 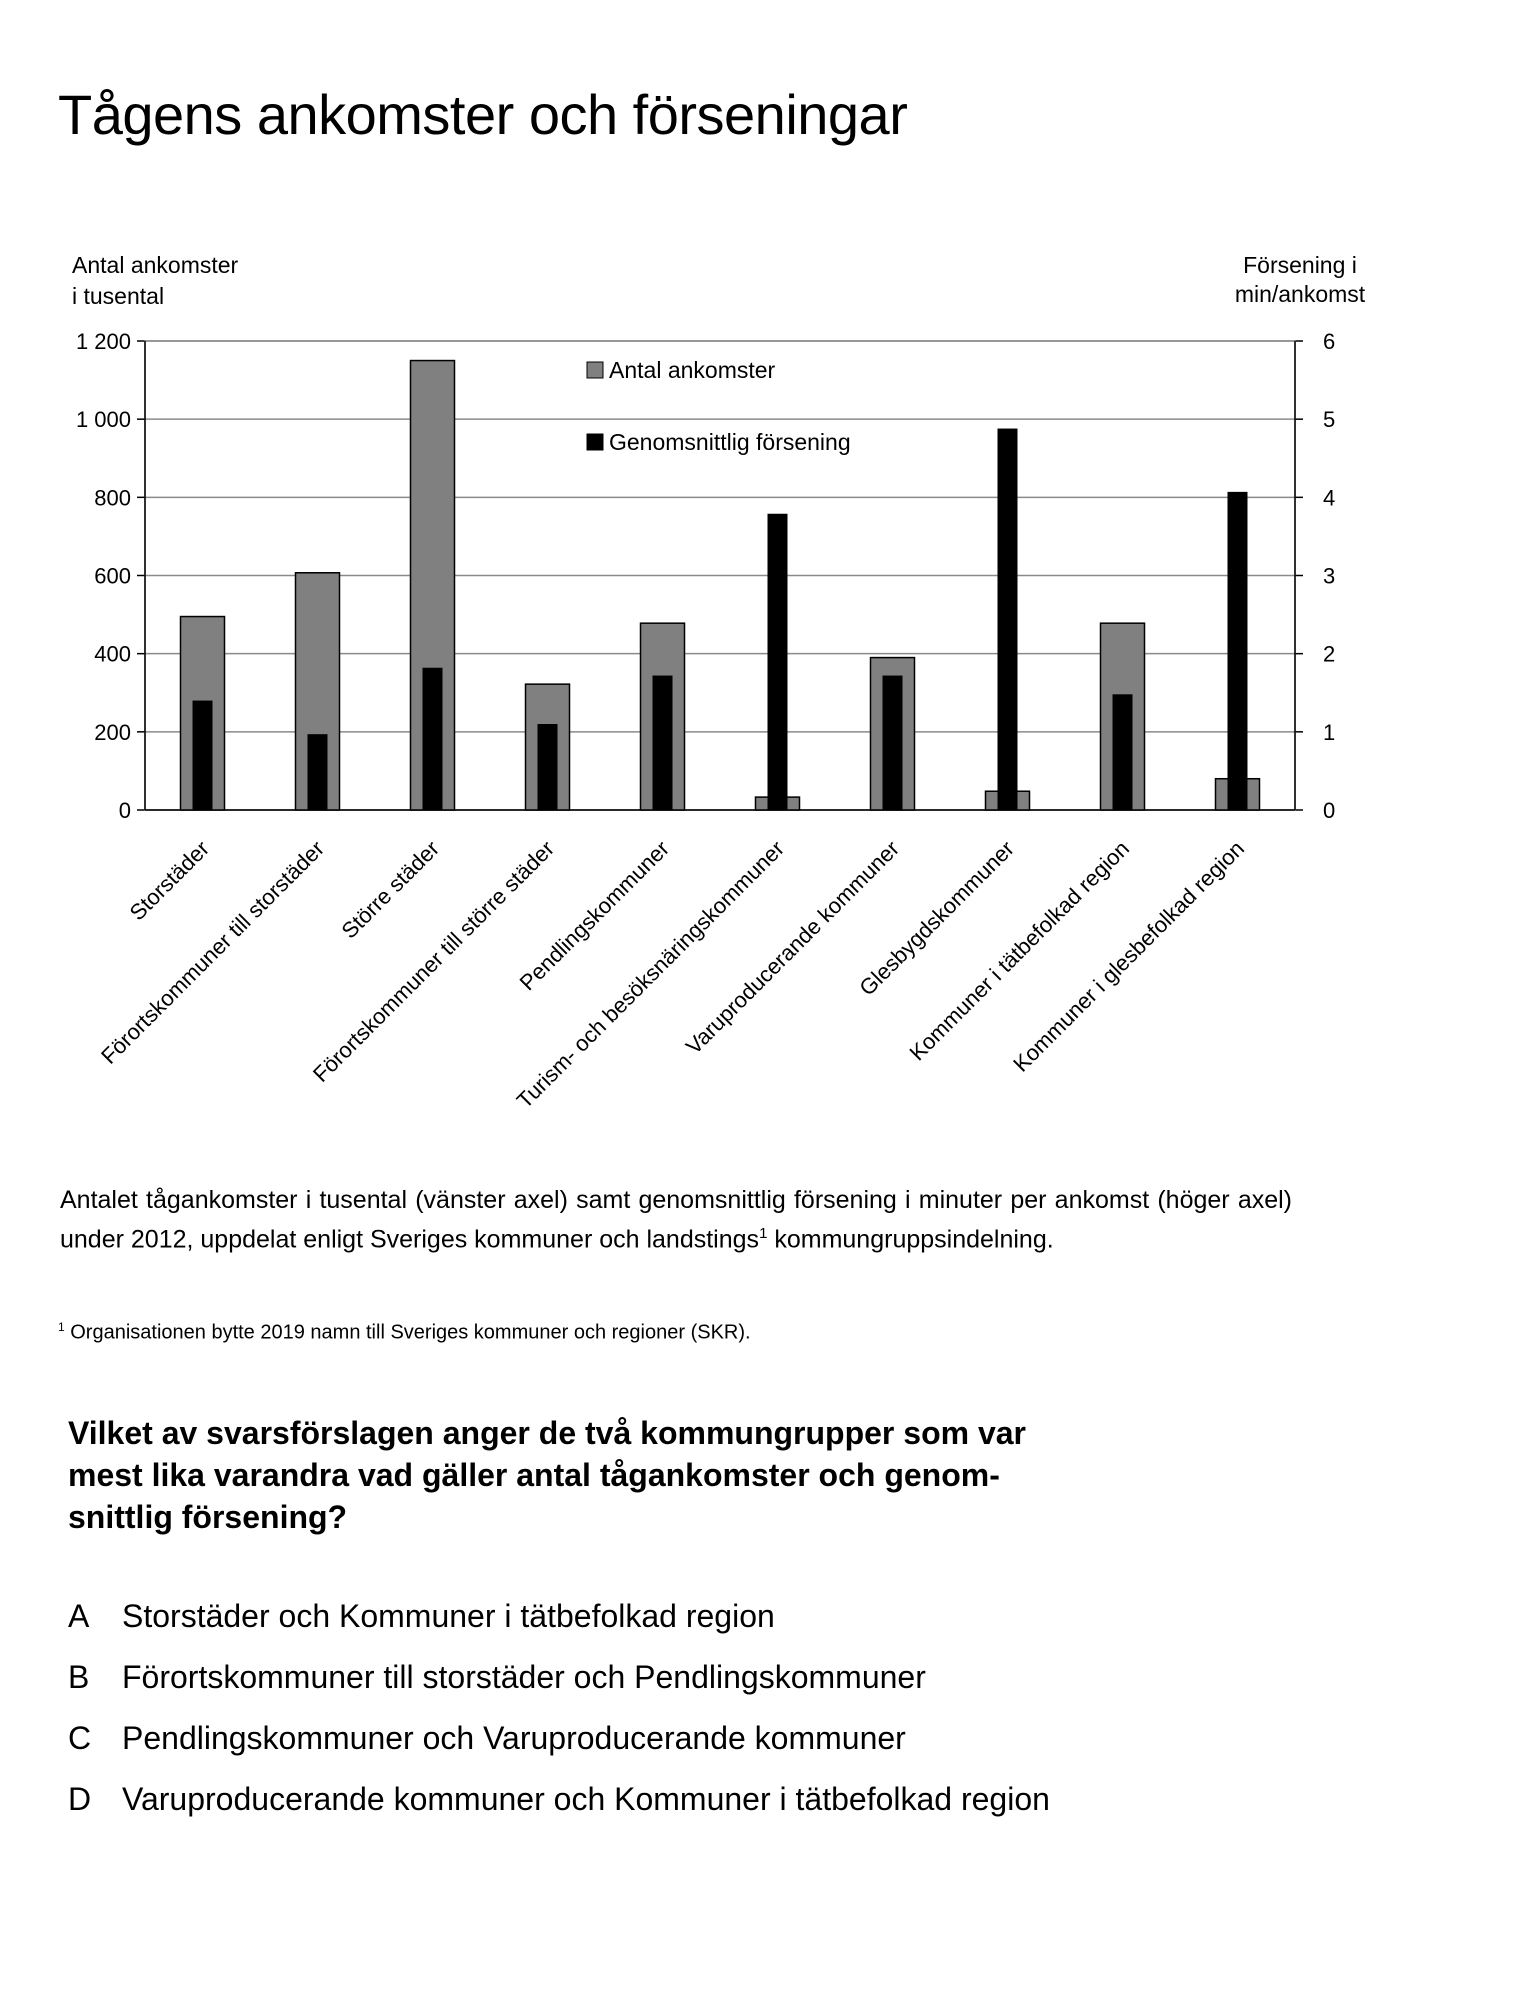 What do you see at coordinates (125, 810) in the screenshot?
I see `y-tick-label: 0` at bounding box center [125, 810].